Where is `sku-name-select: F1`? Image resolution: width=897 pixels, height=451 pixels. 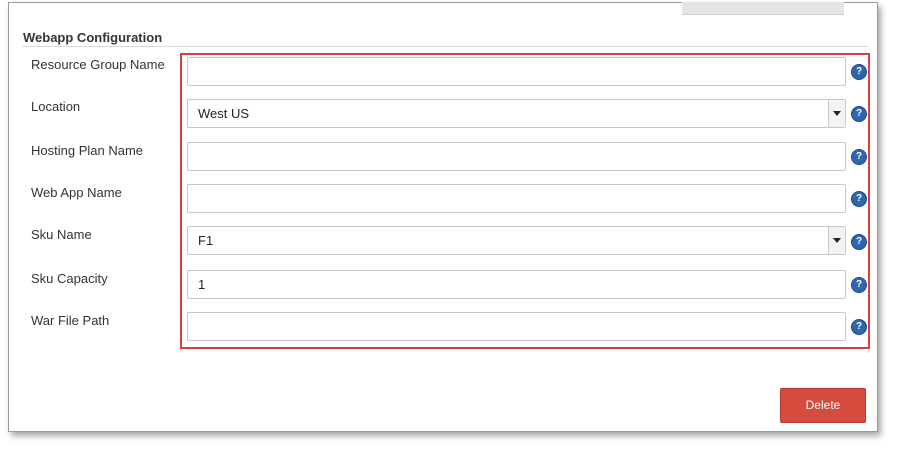 sku-name-select: F1 is located at coordinates (516, 240).